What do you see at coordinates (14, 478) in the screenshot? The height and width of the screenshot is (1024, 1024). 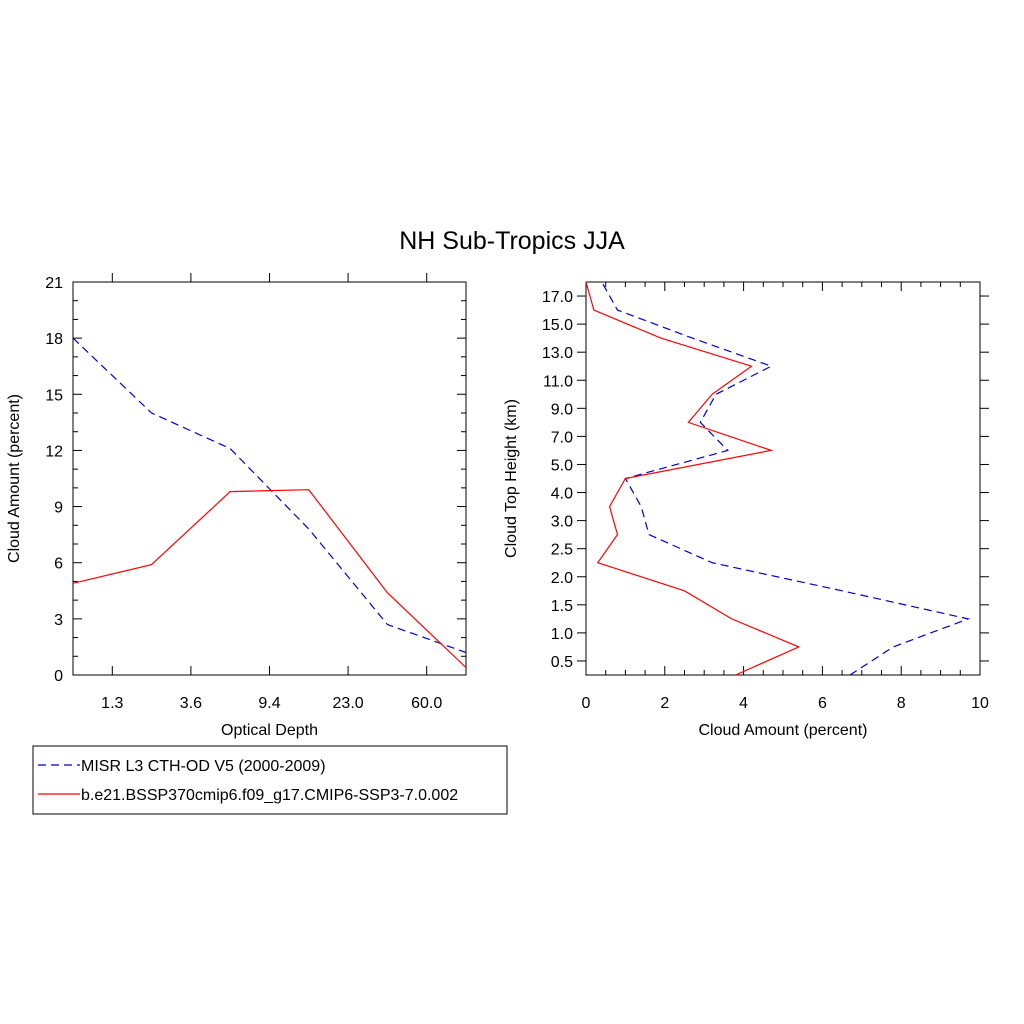 I see `left-y-axis-label: Cloud Amount (percent)` at bounding box center [14, 478].